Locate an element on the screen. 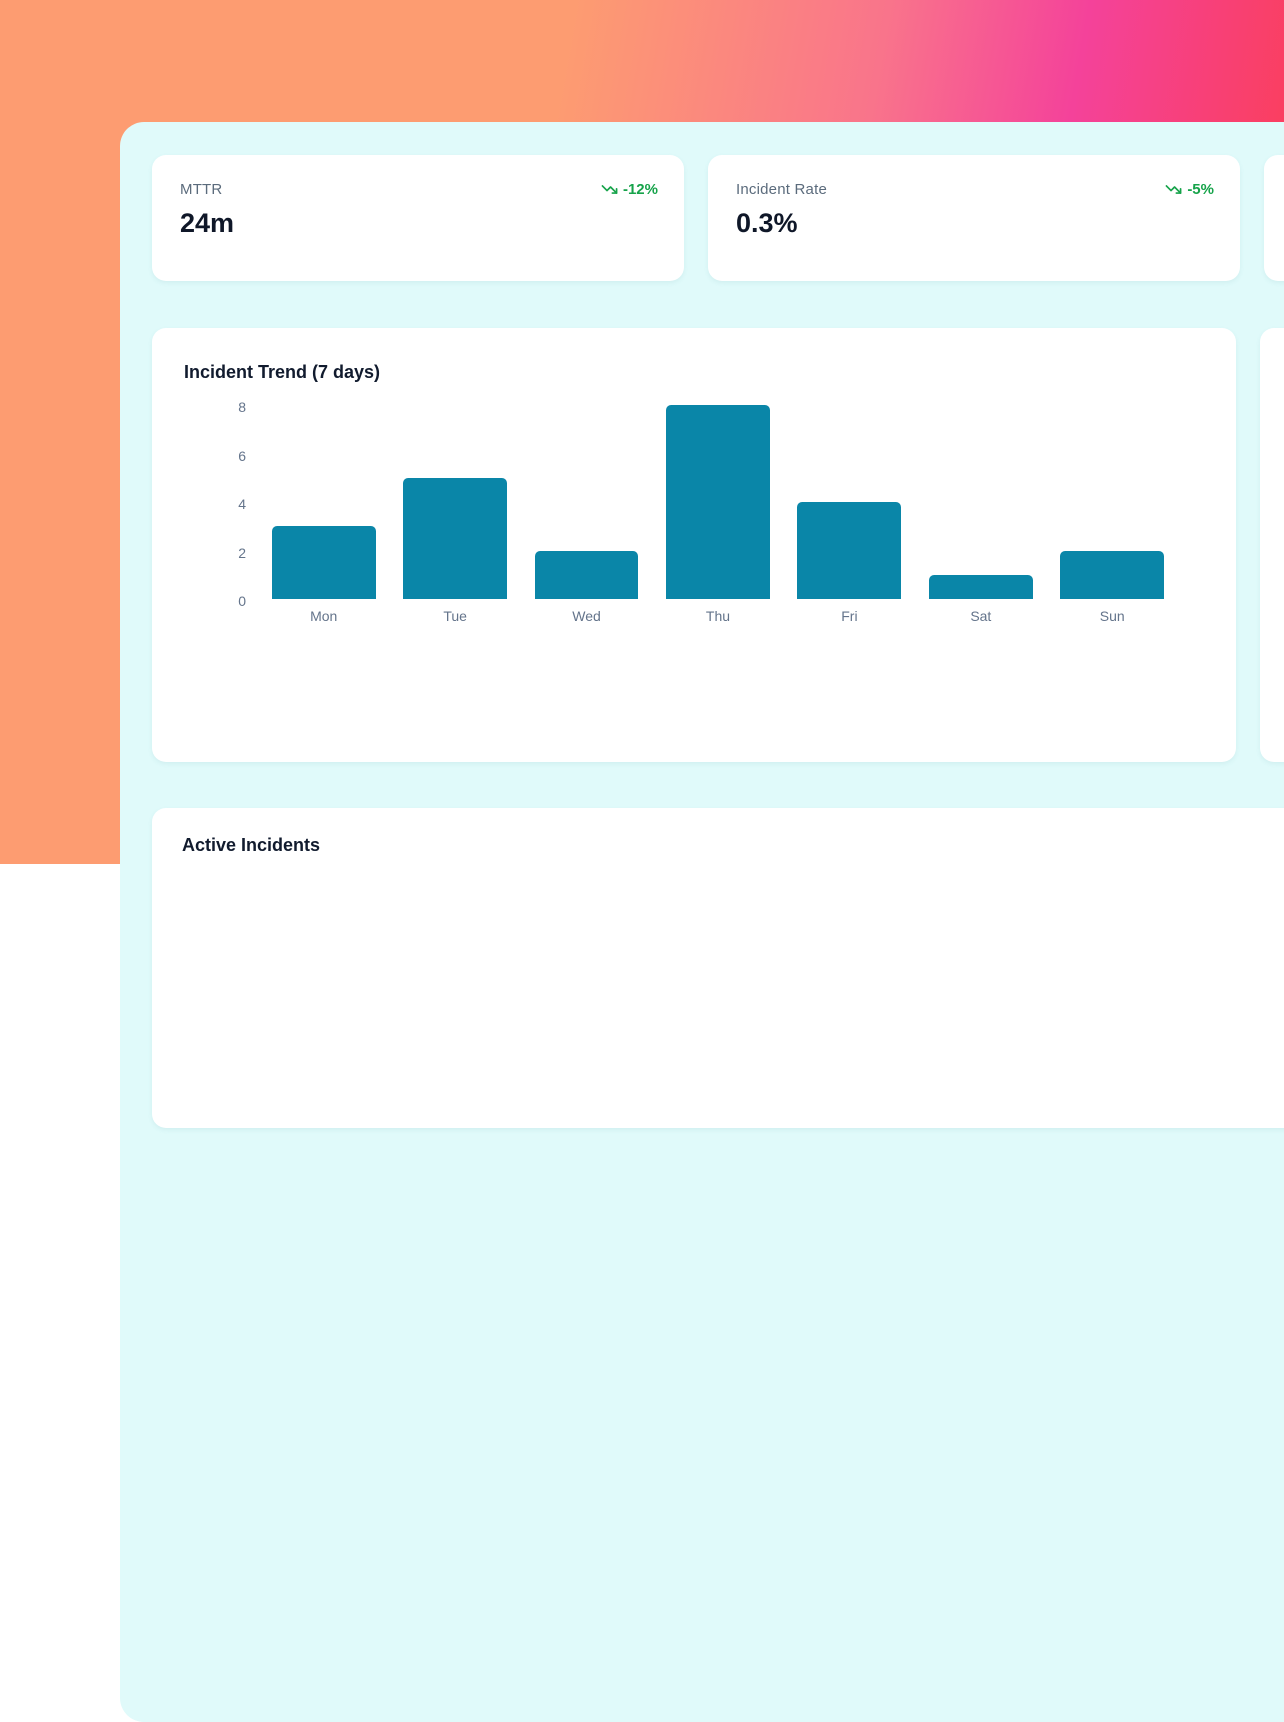 The height and width of the screenshot is (1722, 1284). bar-sun is located at coordinates (1112, 574).